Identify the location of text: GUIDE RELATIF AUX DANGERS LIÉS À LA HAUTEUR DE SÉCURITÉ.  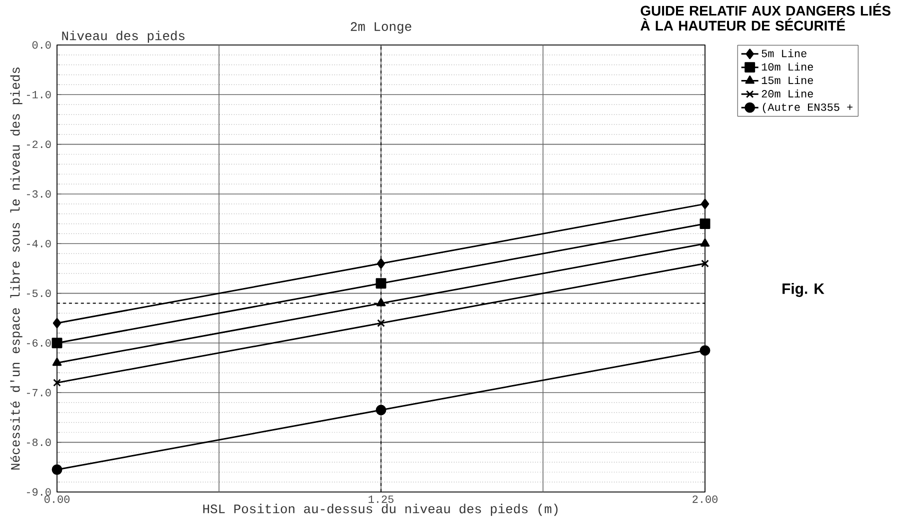
(765, 17).